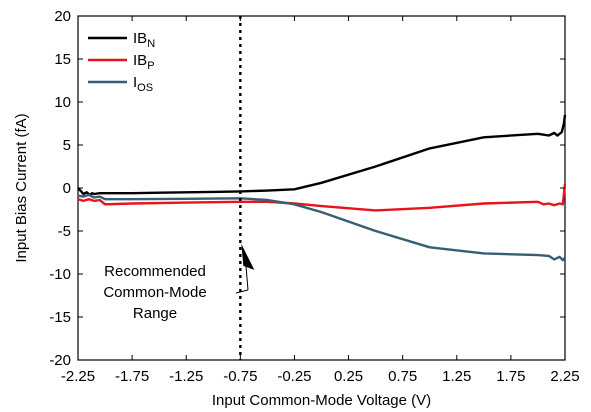 The image size is (591, 412). I want to click on y-tick-label: -15, so click(60, 317).